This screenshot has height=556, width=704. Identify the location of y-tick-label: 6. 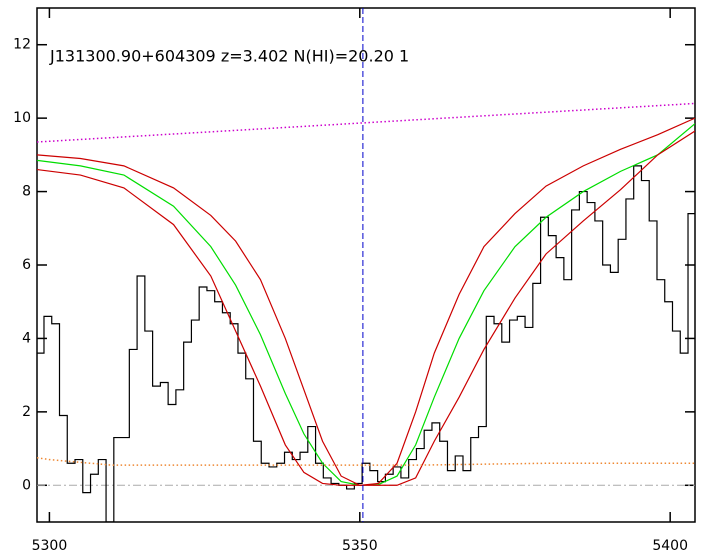
(26, 265).